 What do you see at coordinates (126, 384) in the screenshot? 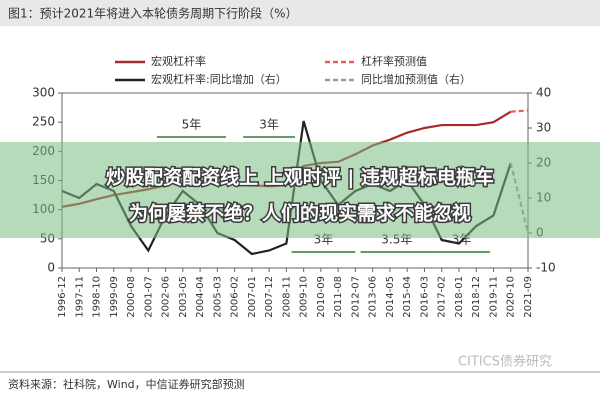
I see `source: 资料来源：社科院，Wind，中信证券研究部预测` at bounding box center [126, 384].